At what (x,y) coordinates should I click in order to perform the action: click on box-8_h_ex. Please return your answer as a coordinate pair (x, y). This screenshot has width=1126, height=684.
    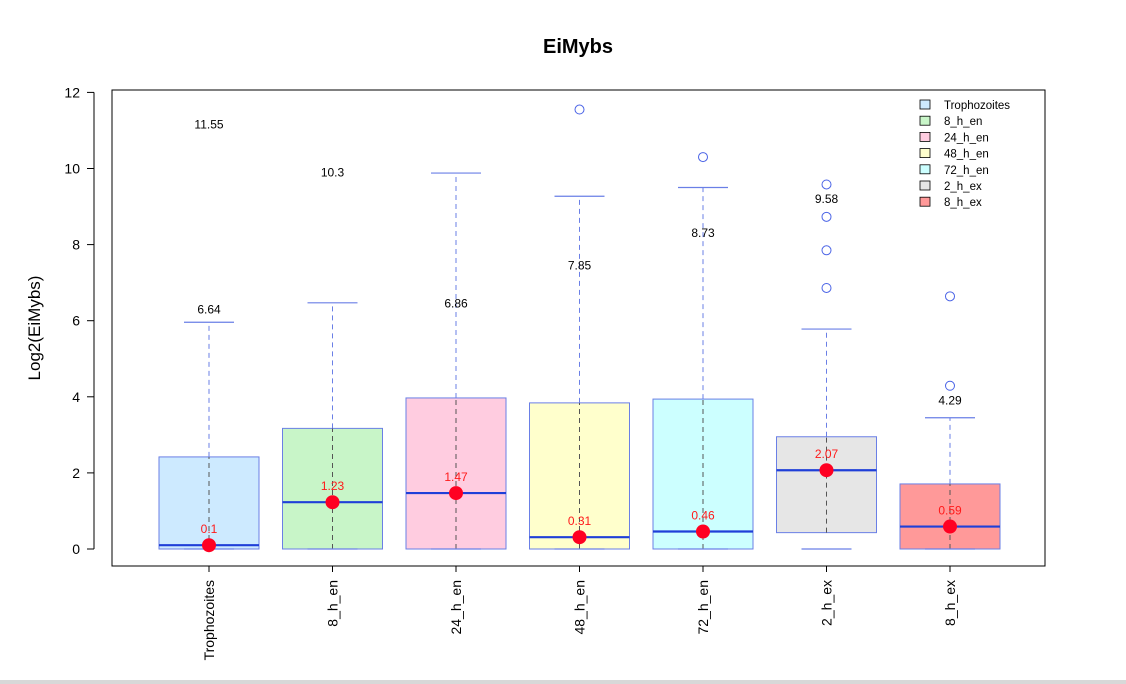
    Looking at the image, I should click on (950, 420).